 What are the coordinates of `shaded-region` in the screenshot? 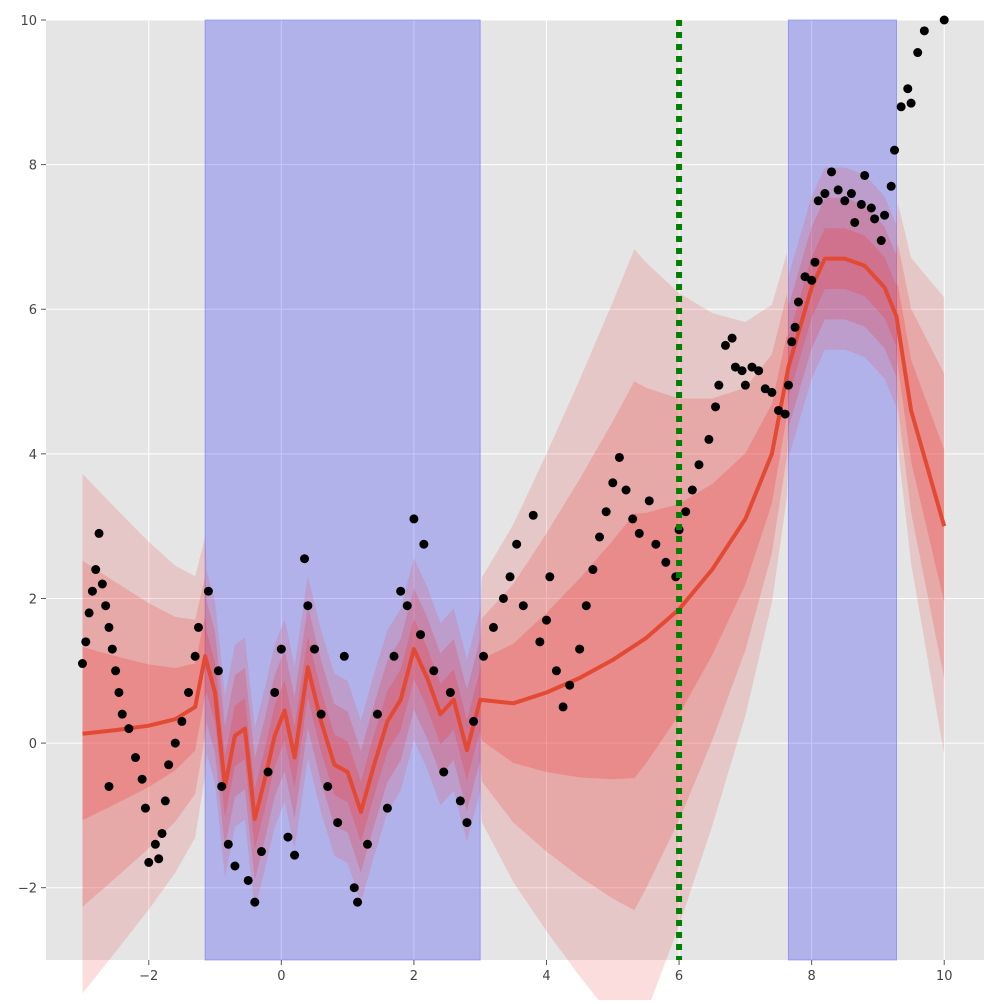 It's located at (842, 490).